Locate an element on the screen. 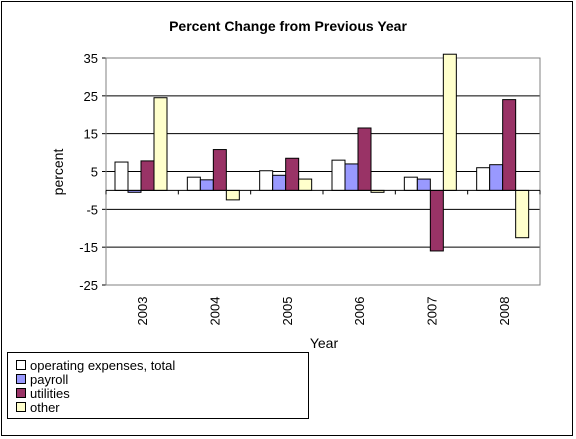 The width and height of the screenshot is (576, 439). y-tick-label: 15 is located at coordinates (91, 134).